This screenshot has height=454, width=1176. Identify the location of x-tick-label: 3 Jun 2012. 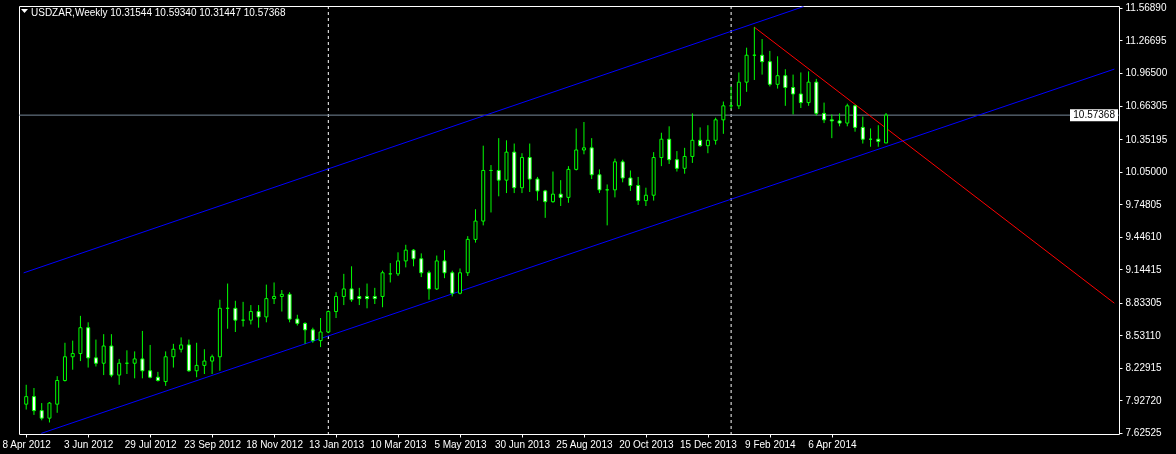
(88, 444).